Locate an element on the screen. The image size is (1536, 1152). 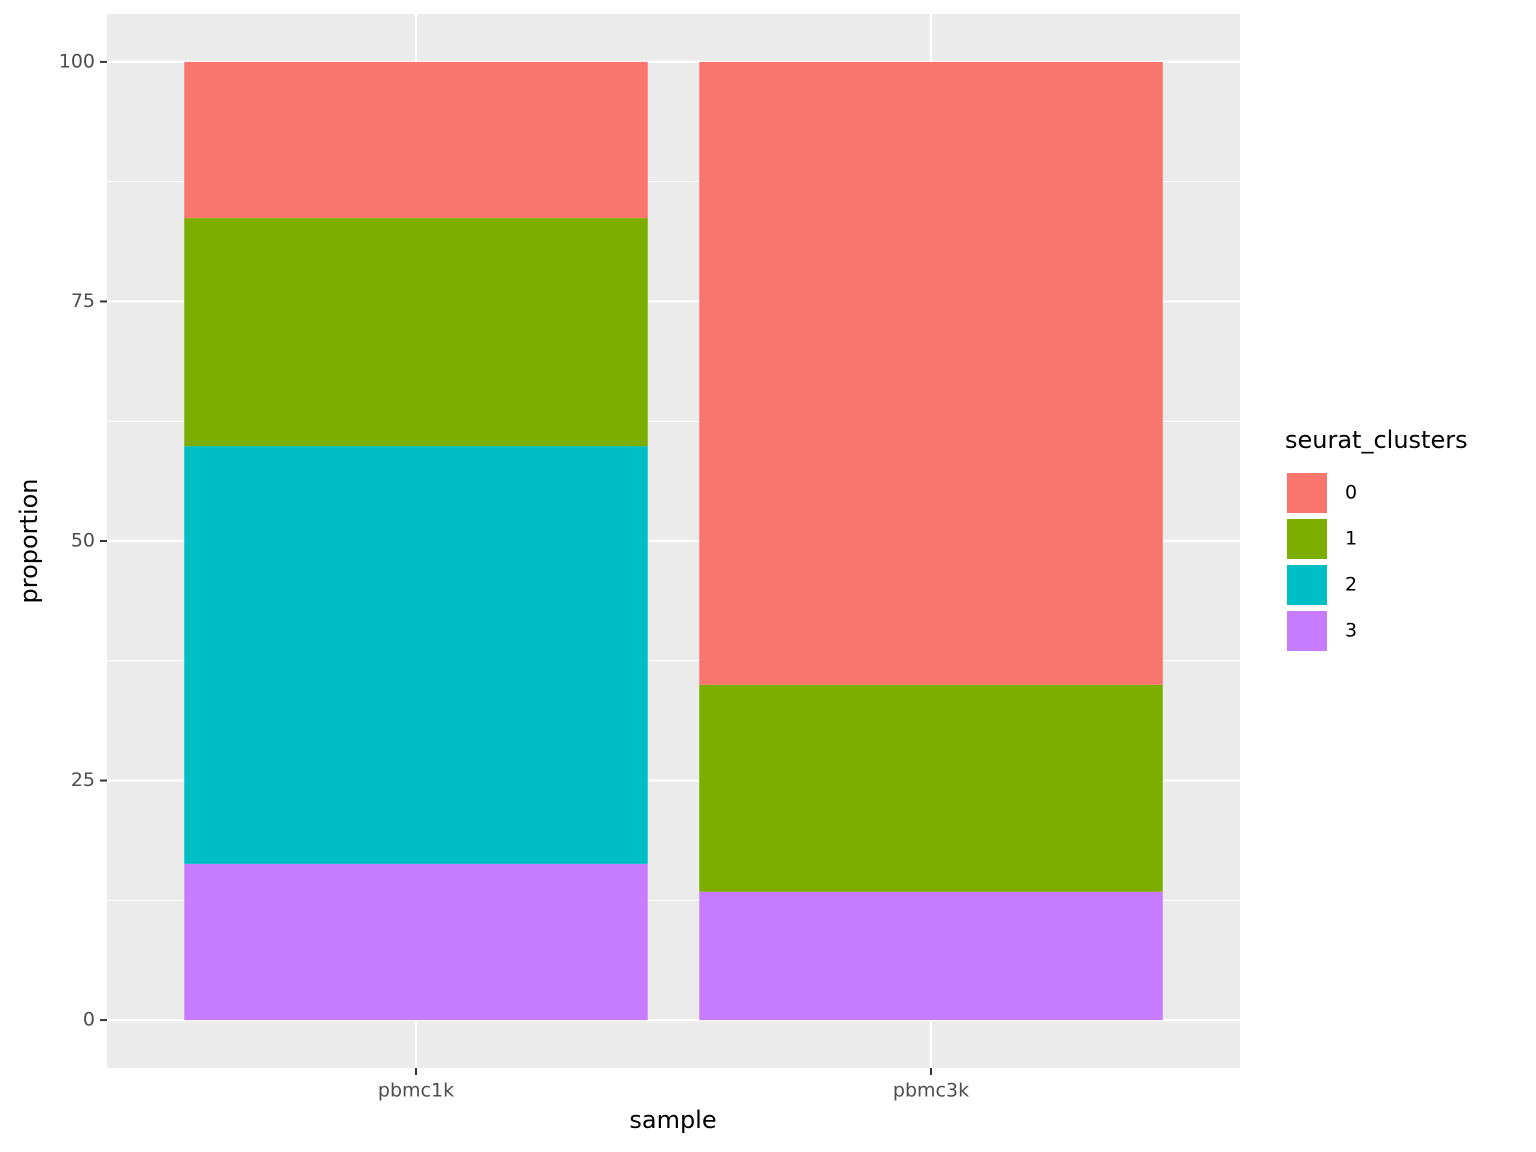
x-axis-title: sample is located at coordinates (672, 1120).